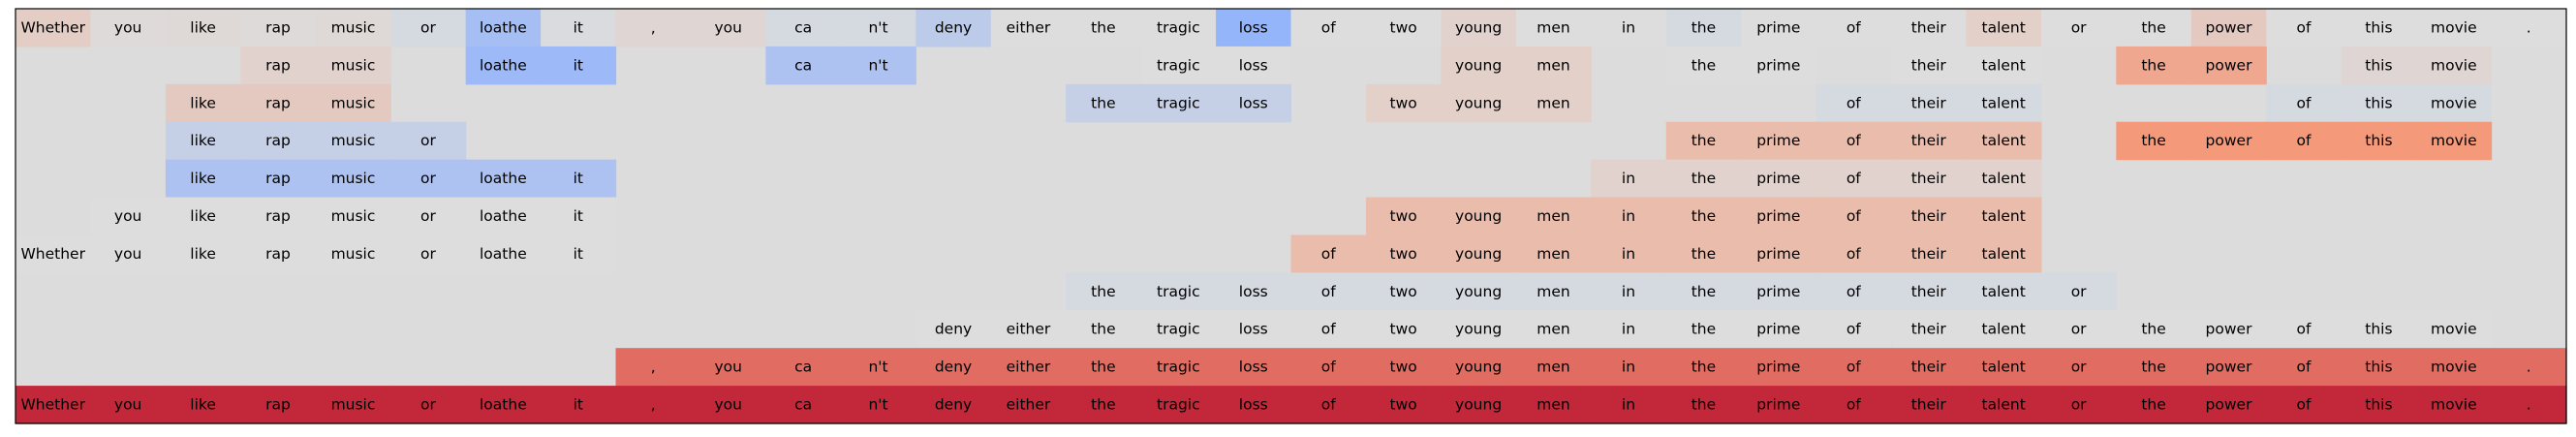 This screenshot has height=437, width=2576. What do you see at coordinates (1929, 216) in the screenshot?
I see `token-label: their` at bounding box center [1929, 216].